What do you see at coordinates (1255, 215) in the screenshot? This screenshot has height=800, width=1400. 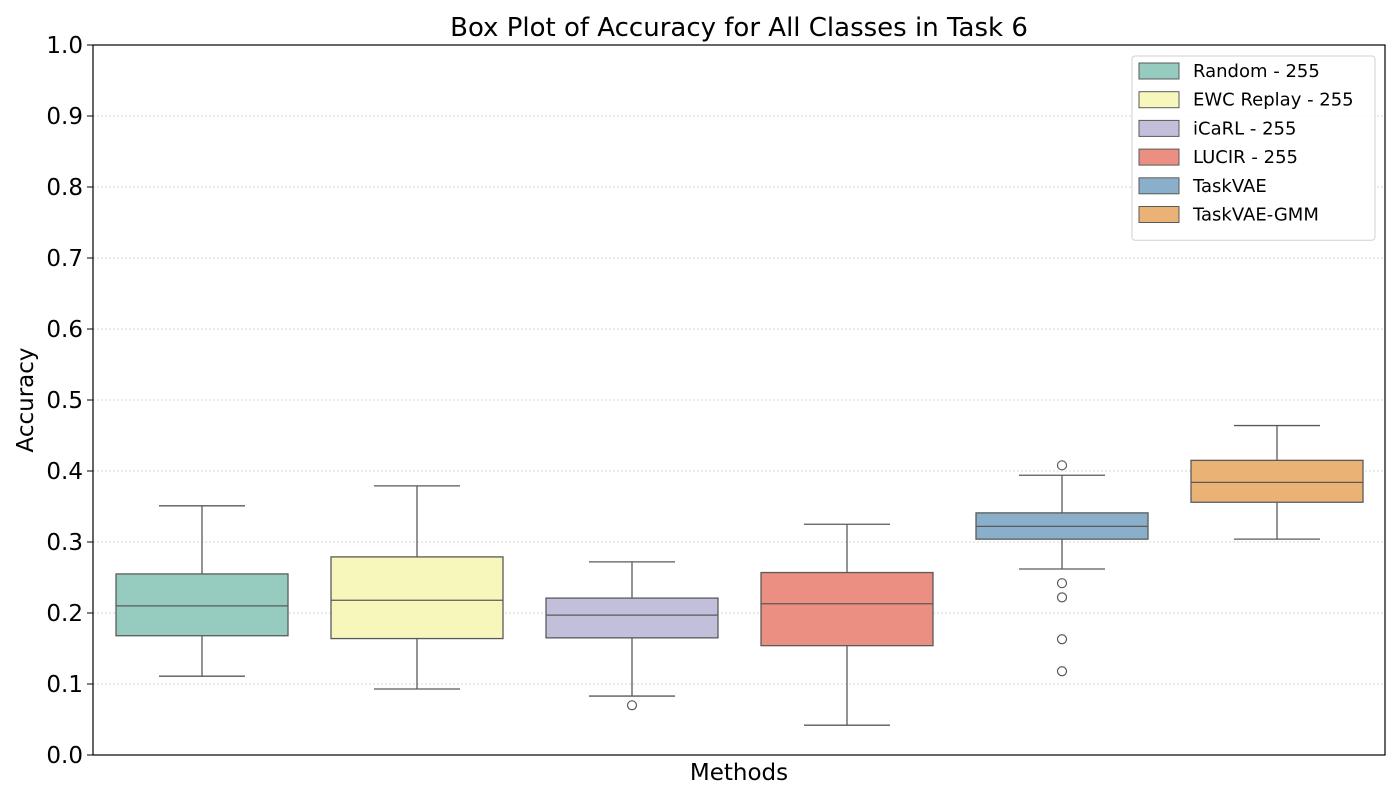 I see `legend-label: TaskVAE-GMM` at bounding box center [1255, 215].